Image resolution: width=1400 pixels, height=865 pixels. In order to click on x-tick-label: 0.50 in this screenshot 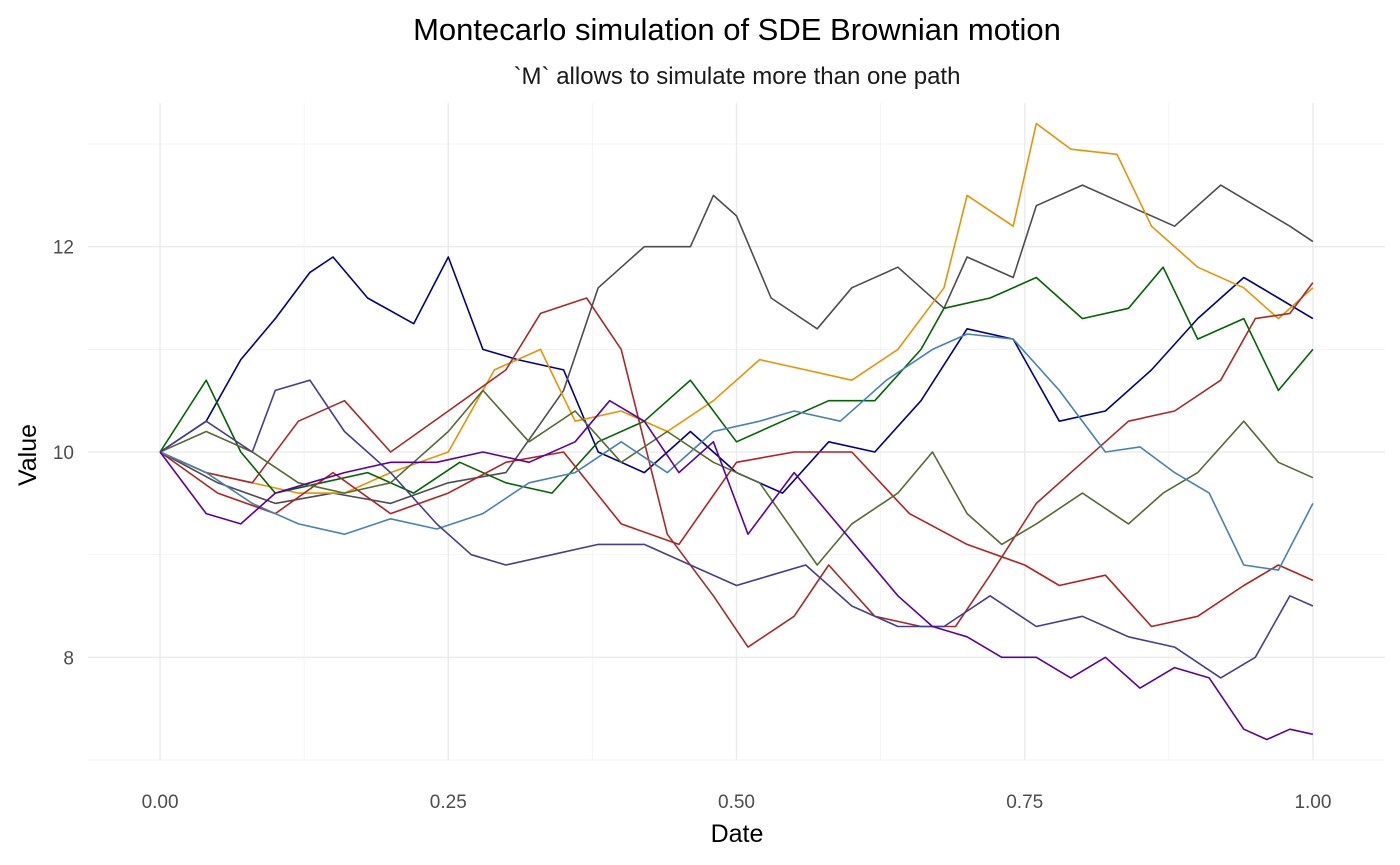, I will do `click(736, 802)`.